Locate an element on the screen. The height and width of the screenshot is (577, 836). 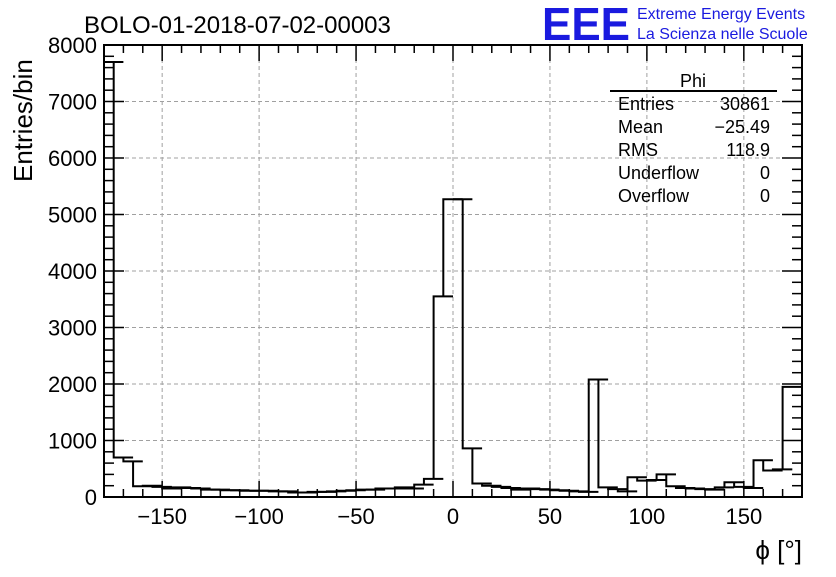
stats-row-label: Mean is located at coordinates (640, 127).